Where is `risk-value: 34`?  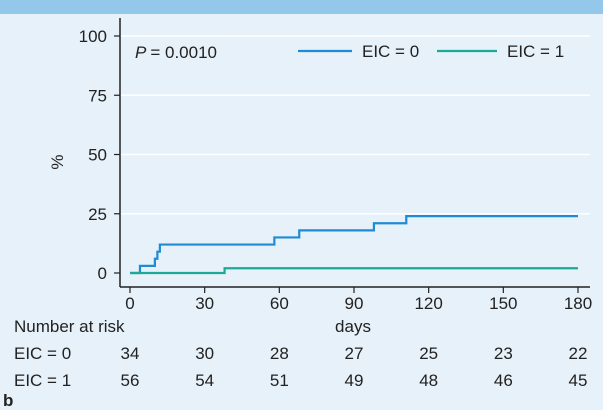 risk-value: 34 is located at coordinates (130, 353).